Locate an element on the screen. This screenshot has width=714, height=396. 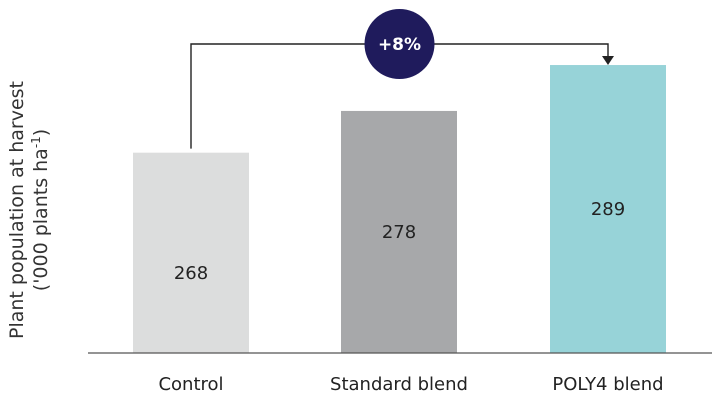
bar-poly4-blend is located at coordinates (608, 209).